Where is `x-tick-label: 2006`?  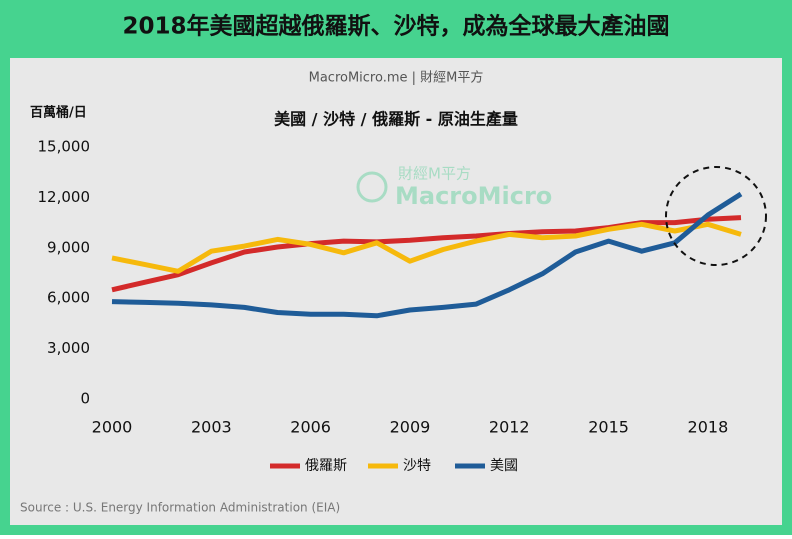 x-tick-label: 2006 is located at coordinates (310, 427).